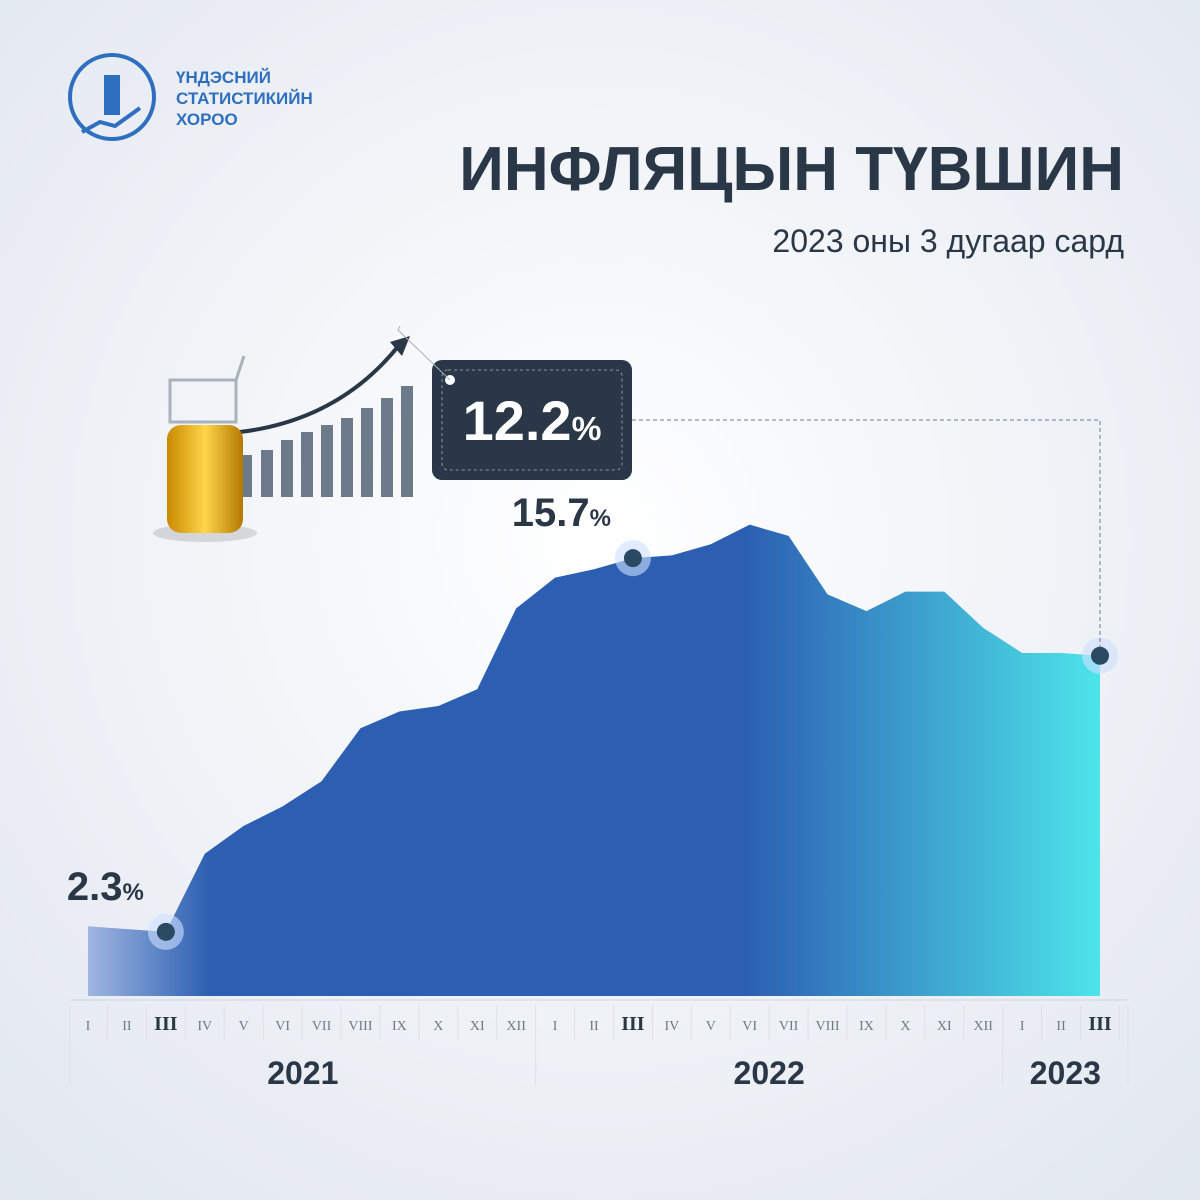 Image resolution: width=1200 pixels, height=1200 pixels. What do you see at coordinates (302, 1073) in the screenshot?
I see `year-label: 2021` at bounding box center [302, 1073].